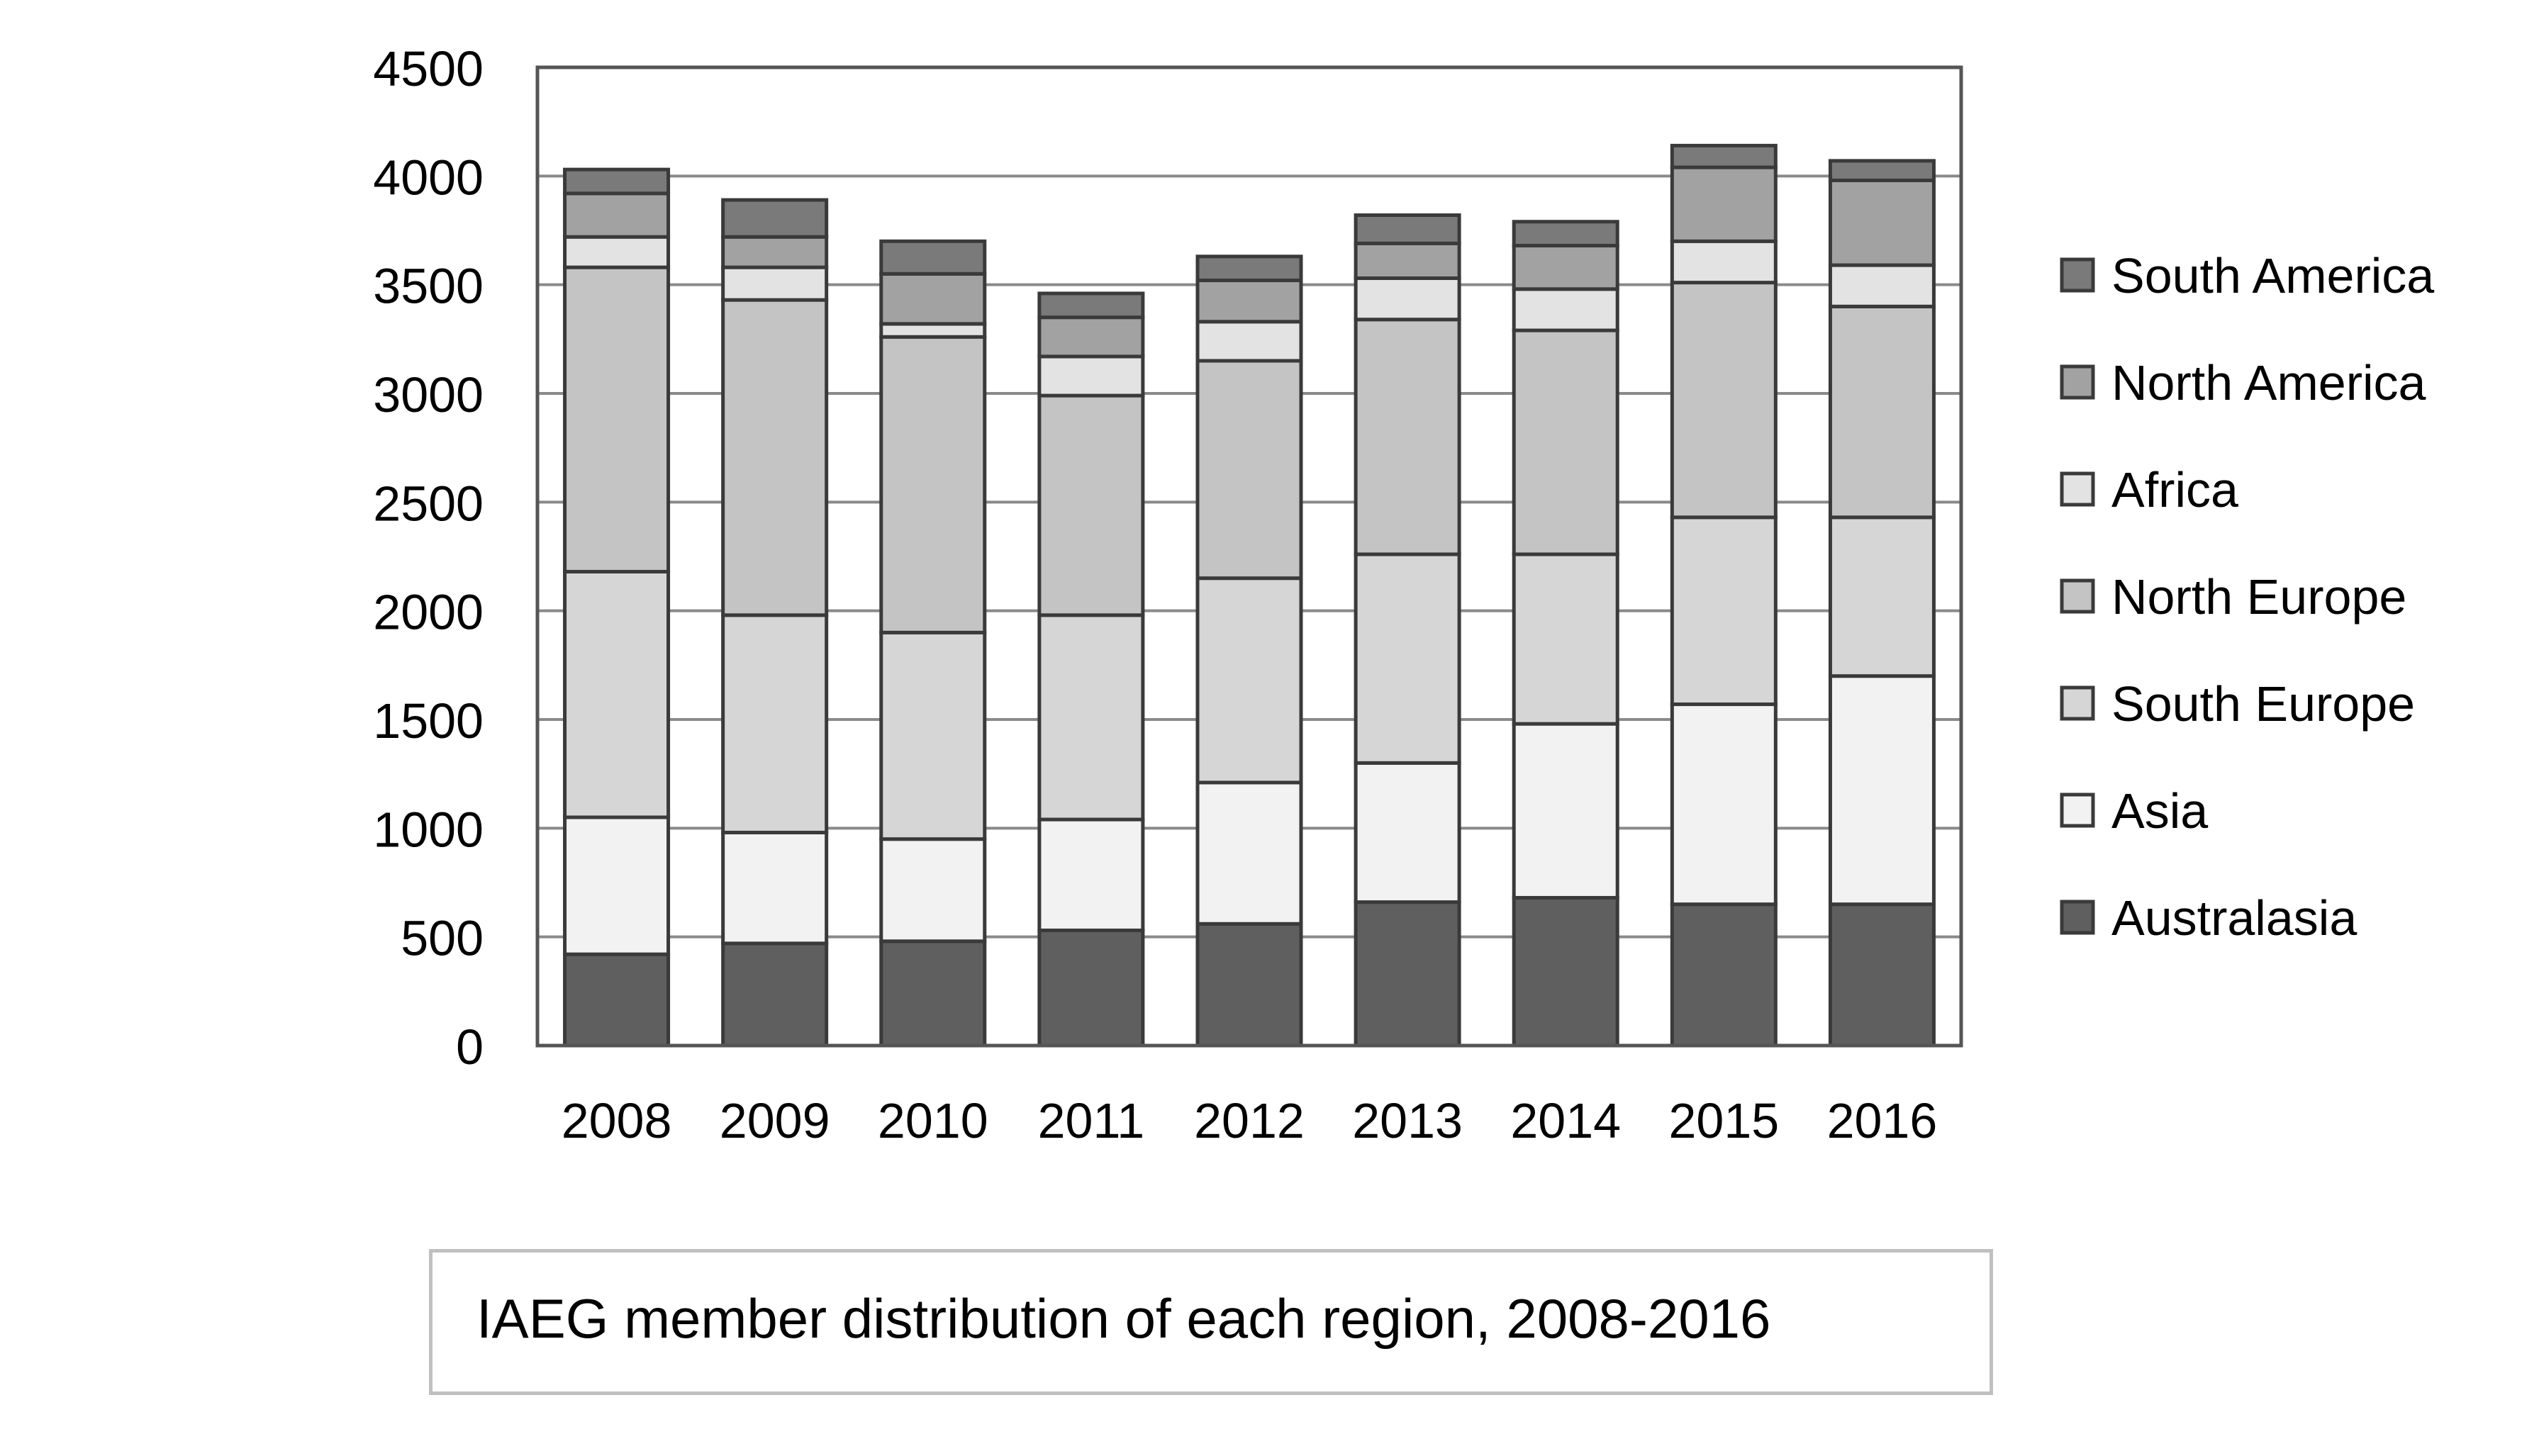 The height and width of the screenshot is (1456, 2522). I want to click on legend-label: North America, so click(2268, 383).